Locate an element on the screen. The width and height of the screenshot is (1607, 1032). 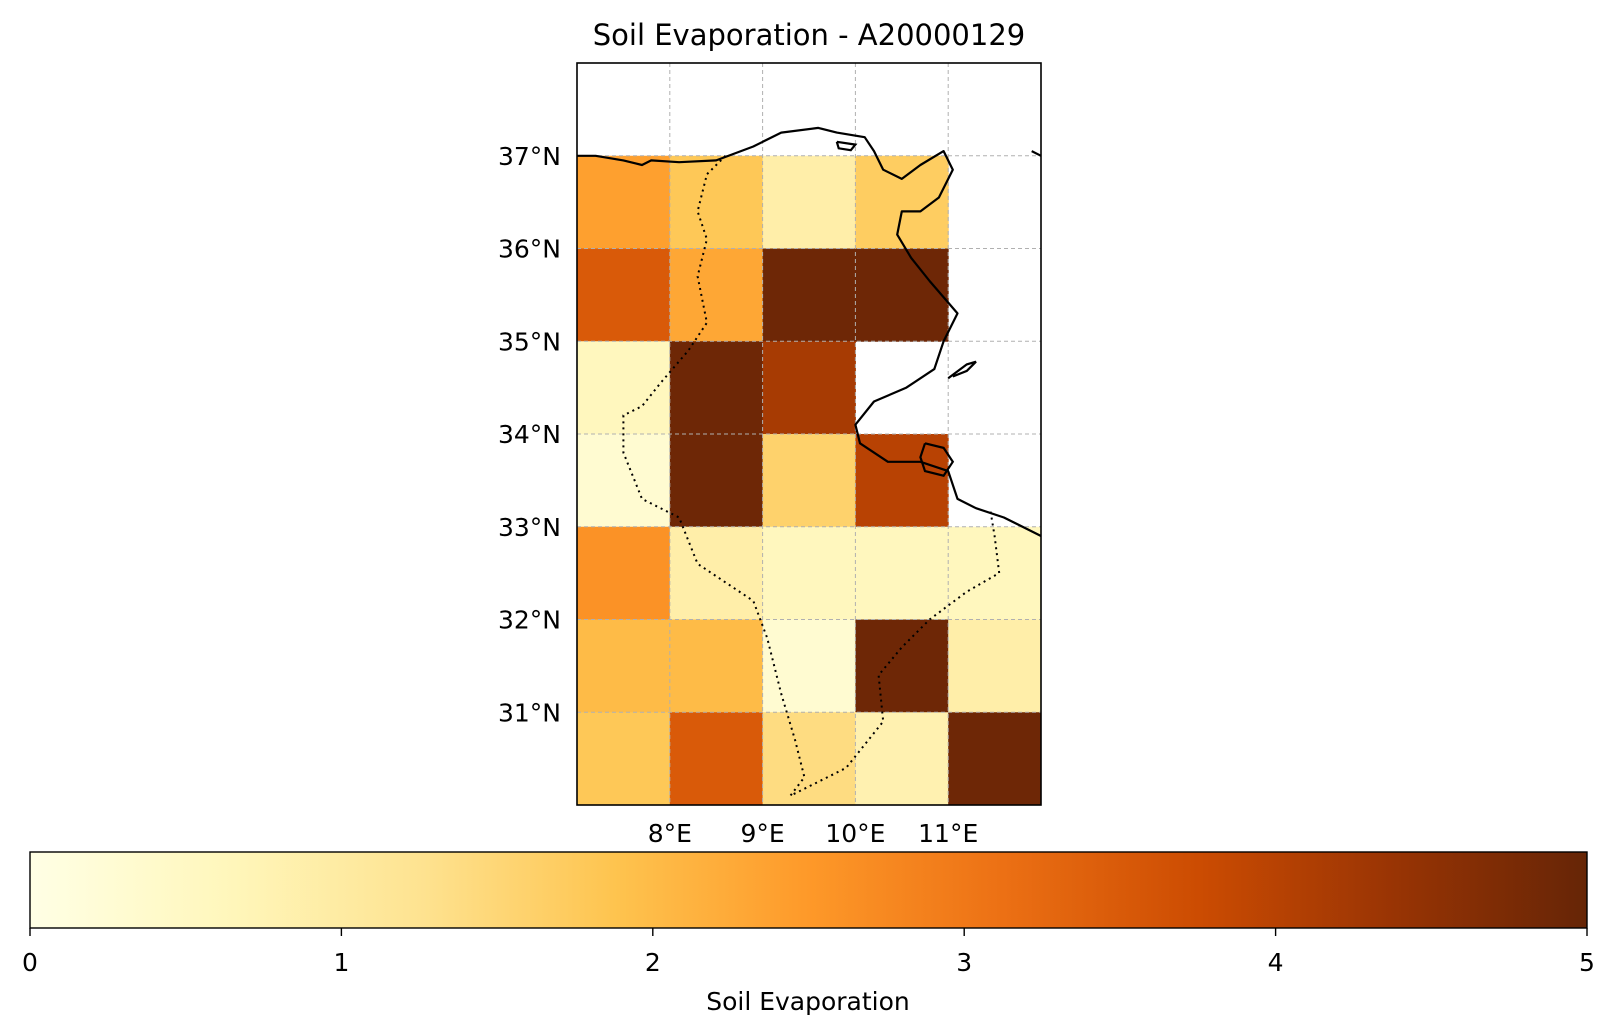
y-tick-label: 31°N is located at coordinates (529, 712).